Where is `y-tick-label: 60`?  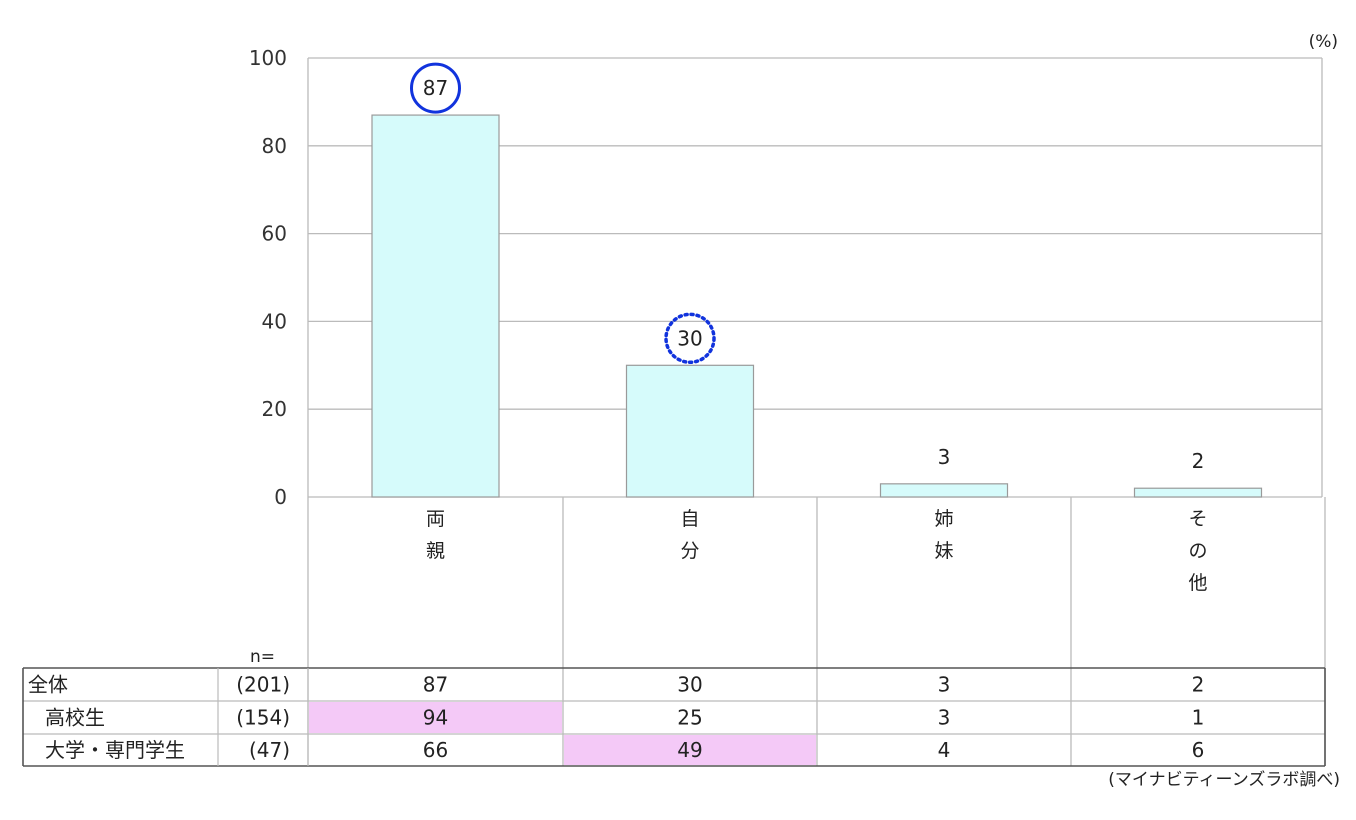
y-tick-label: 60 is located at coordinates (274, 234).